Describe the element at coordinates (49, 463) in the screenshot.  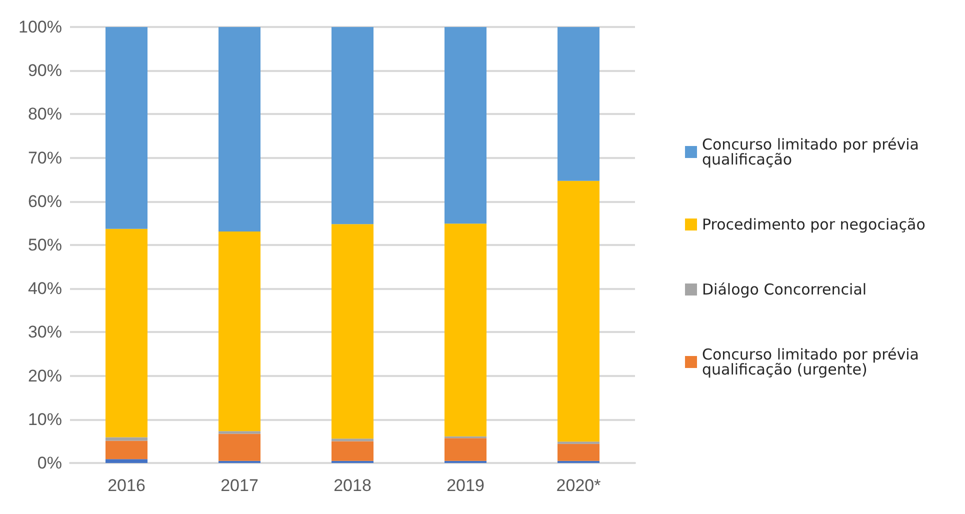
I see `y-tick-label: 0%` at that location.